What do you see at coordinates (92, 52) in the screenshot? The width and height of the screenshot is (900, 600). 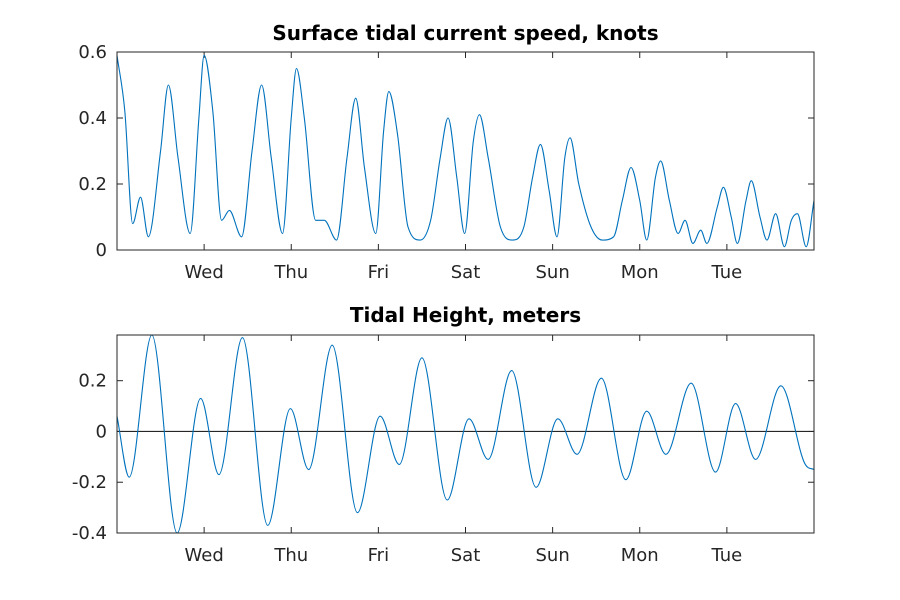 I see `y-tick-label: 0.6` at bounding box center [92, 52].